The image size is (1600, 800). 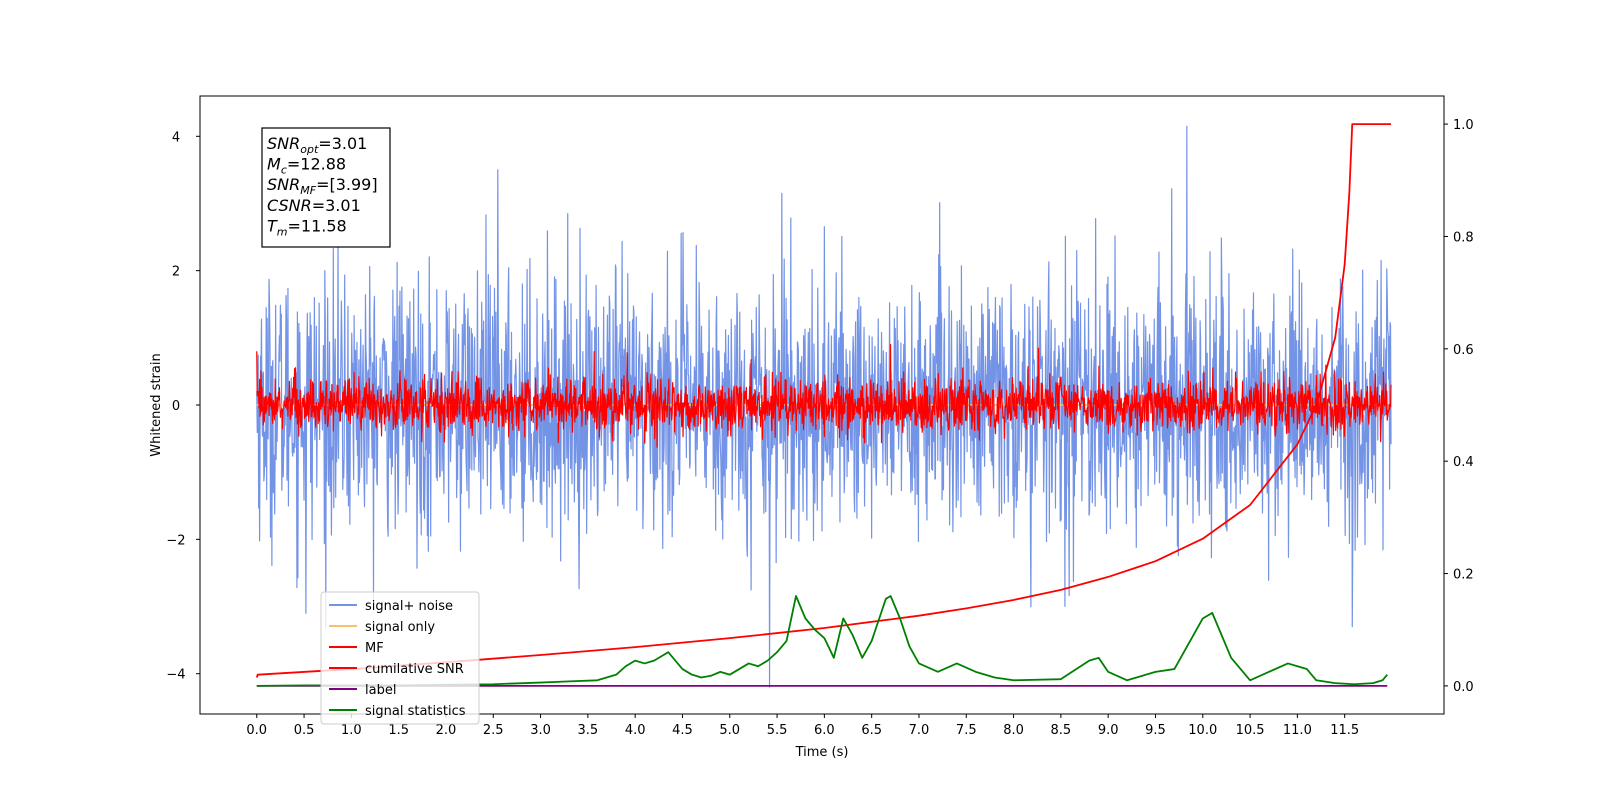 I want to click on x-tick-label: 9.0, so click(x=1108, y=730).